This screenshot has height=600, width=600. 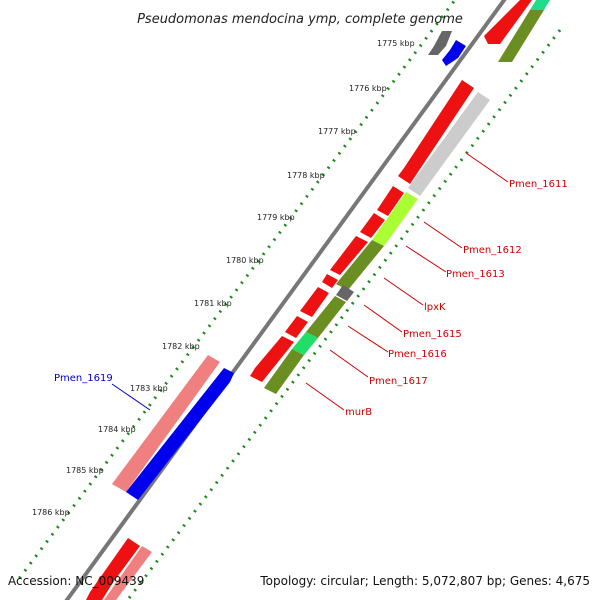 I want to click on gene-label-pmen-1617: Pmen_1617, so click(x=398, y=381).